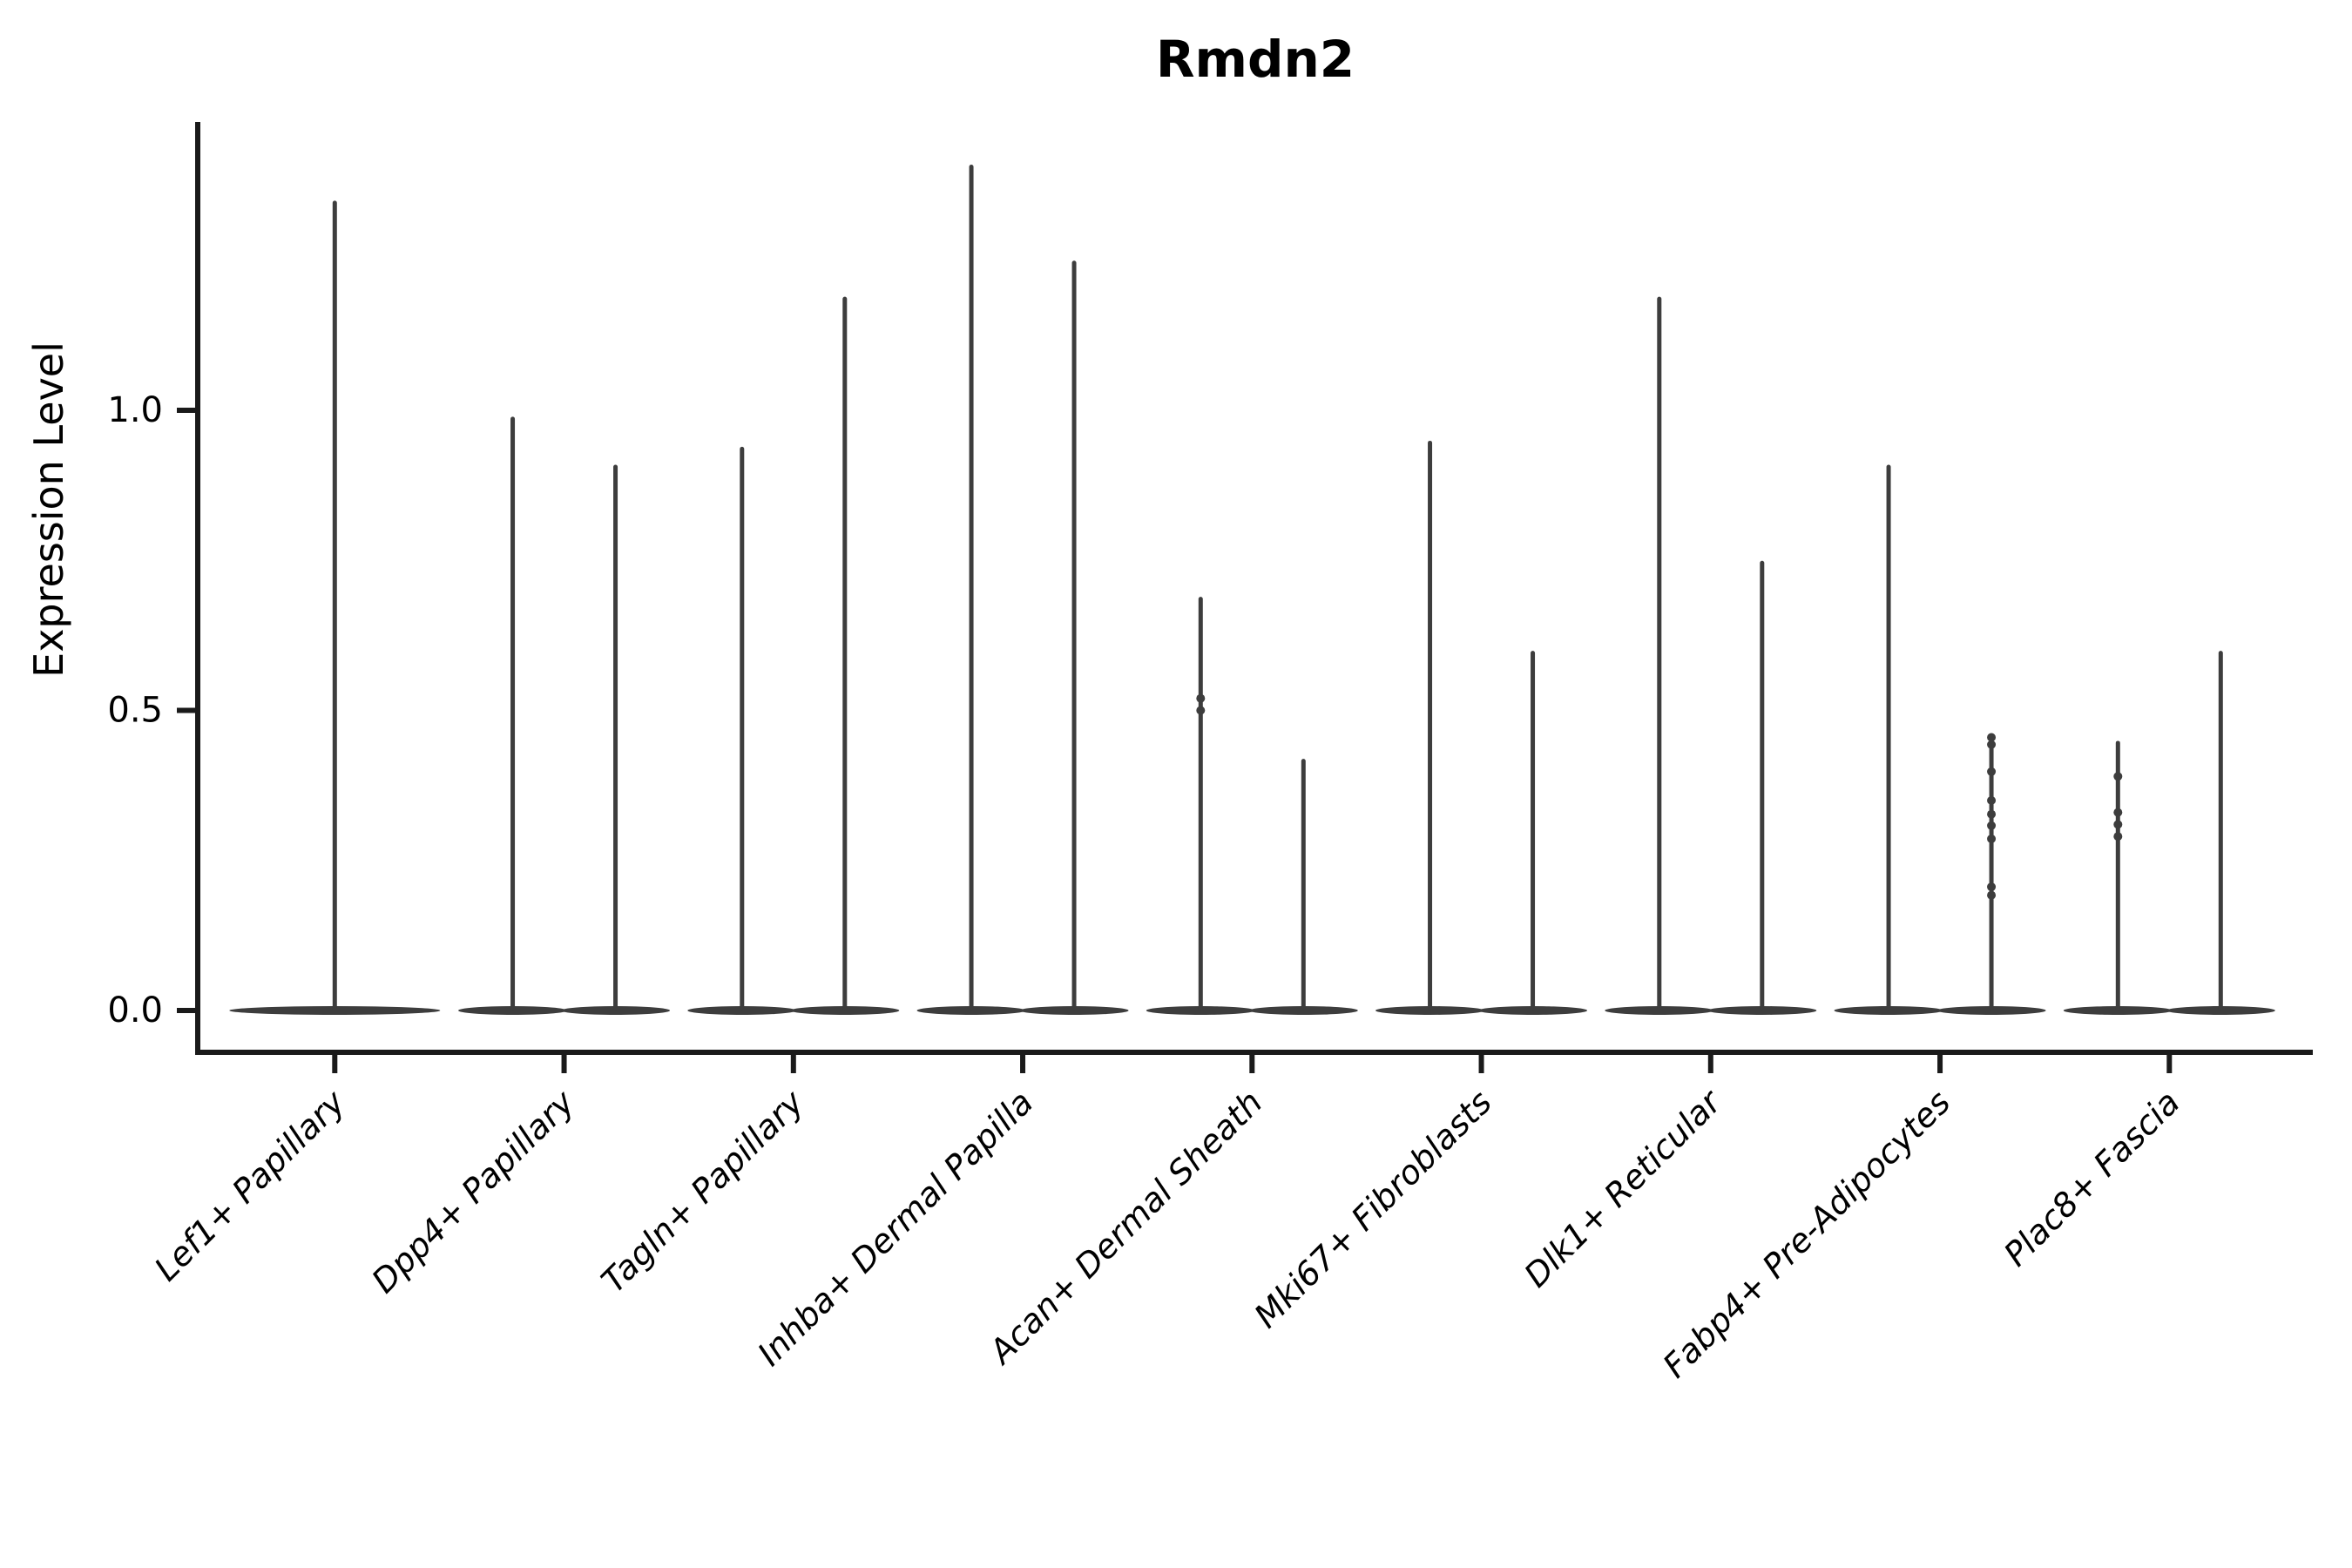 The height and width of the screenshot is (1568, 2352). I want to click on y-tick-label: 0.0, so click(135, 1011).